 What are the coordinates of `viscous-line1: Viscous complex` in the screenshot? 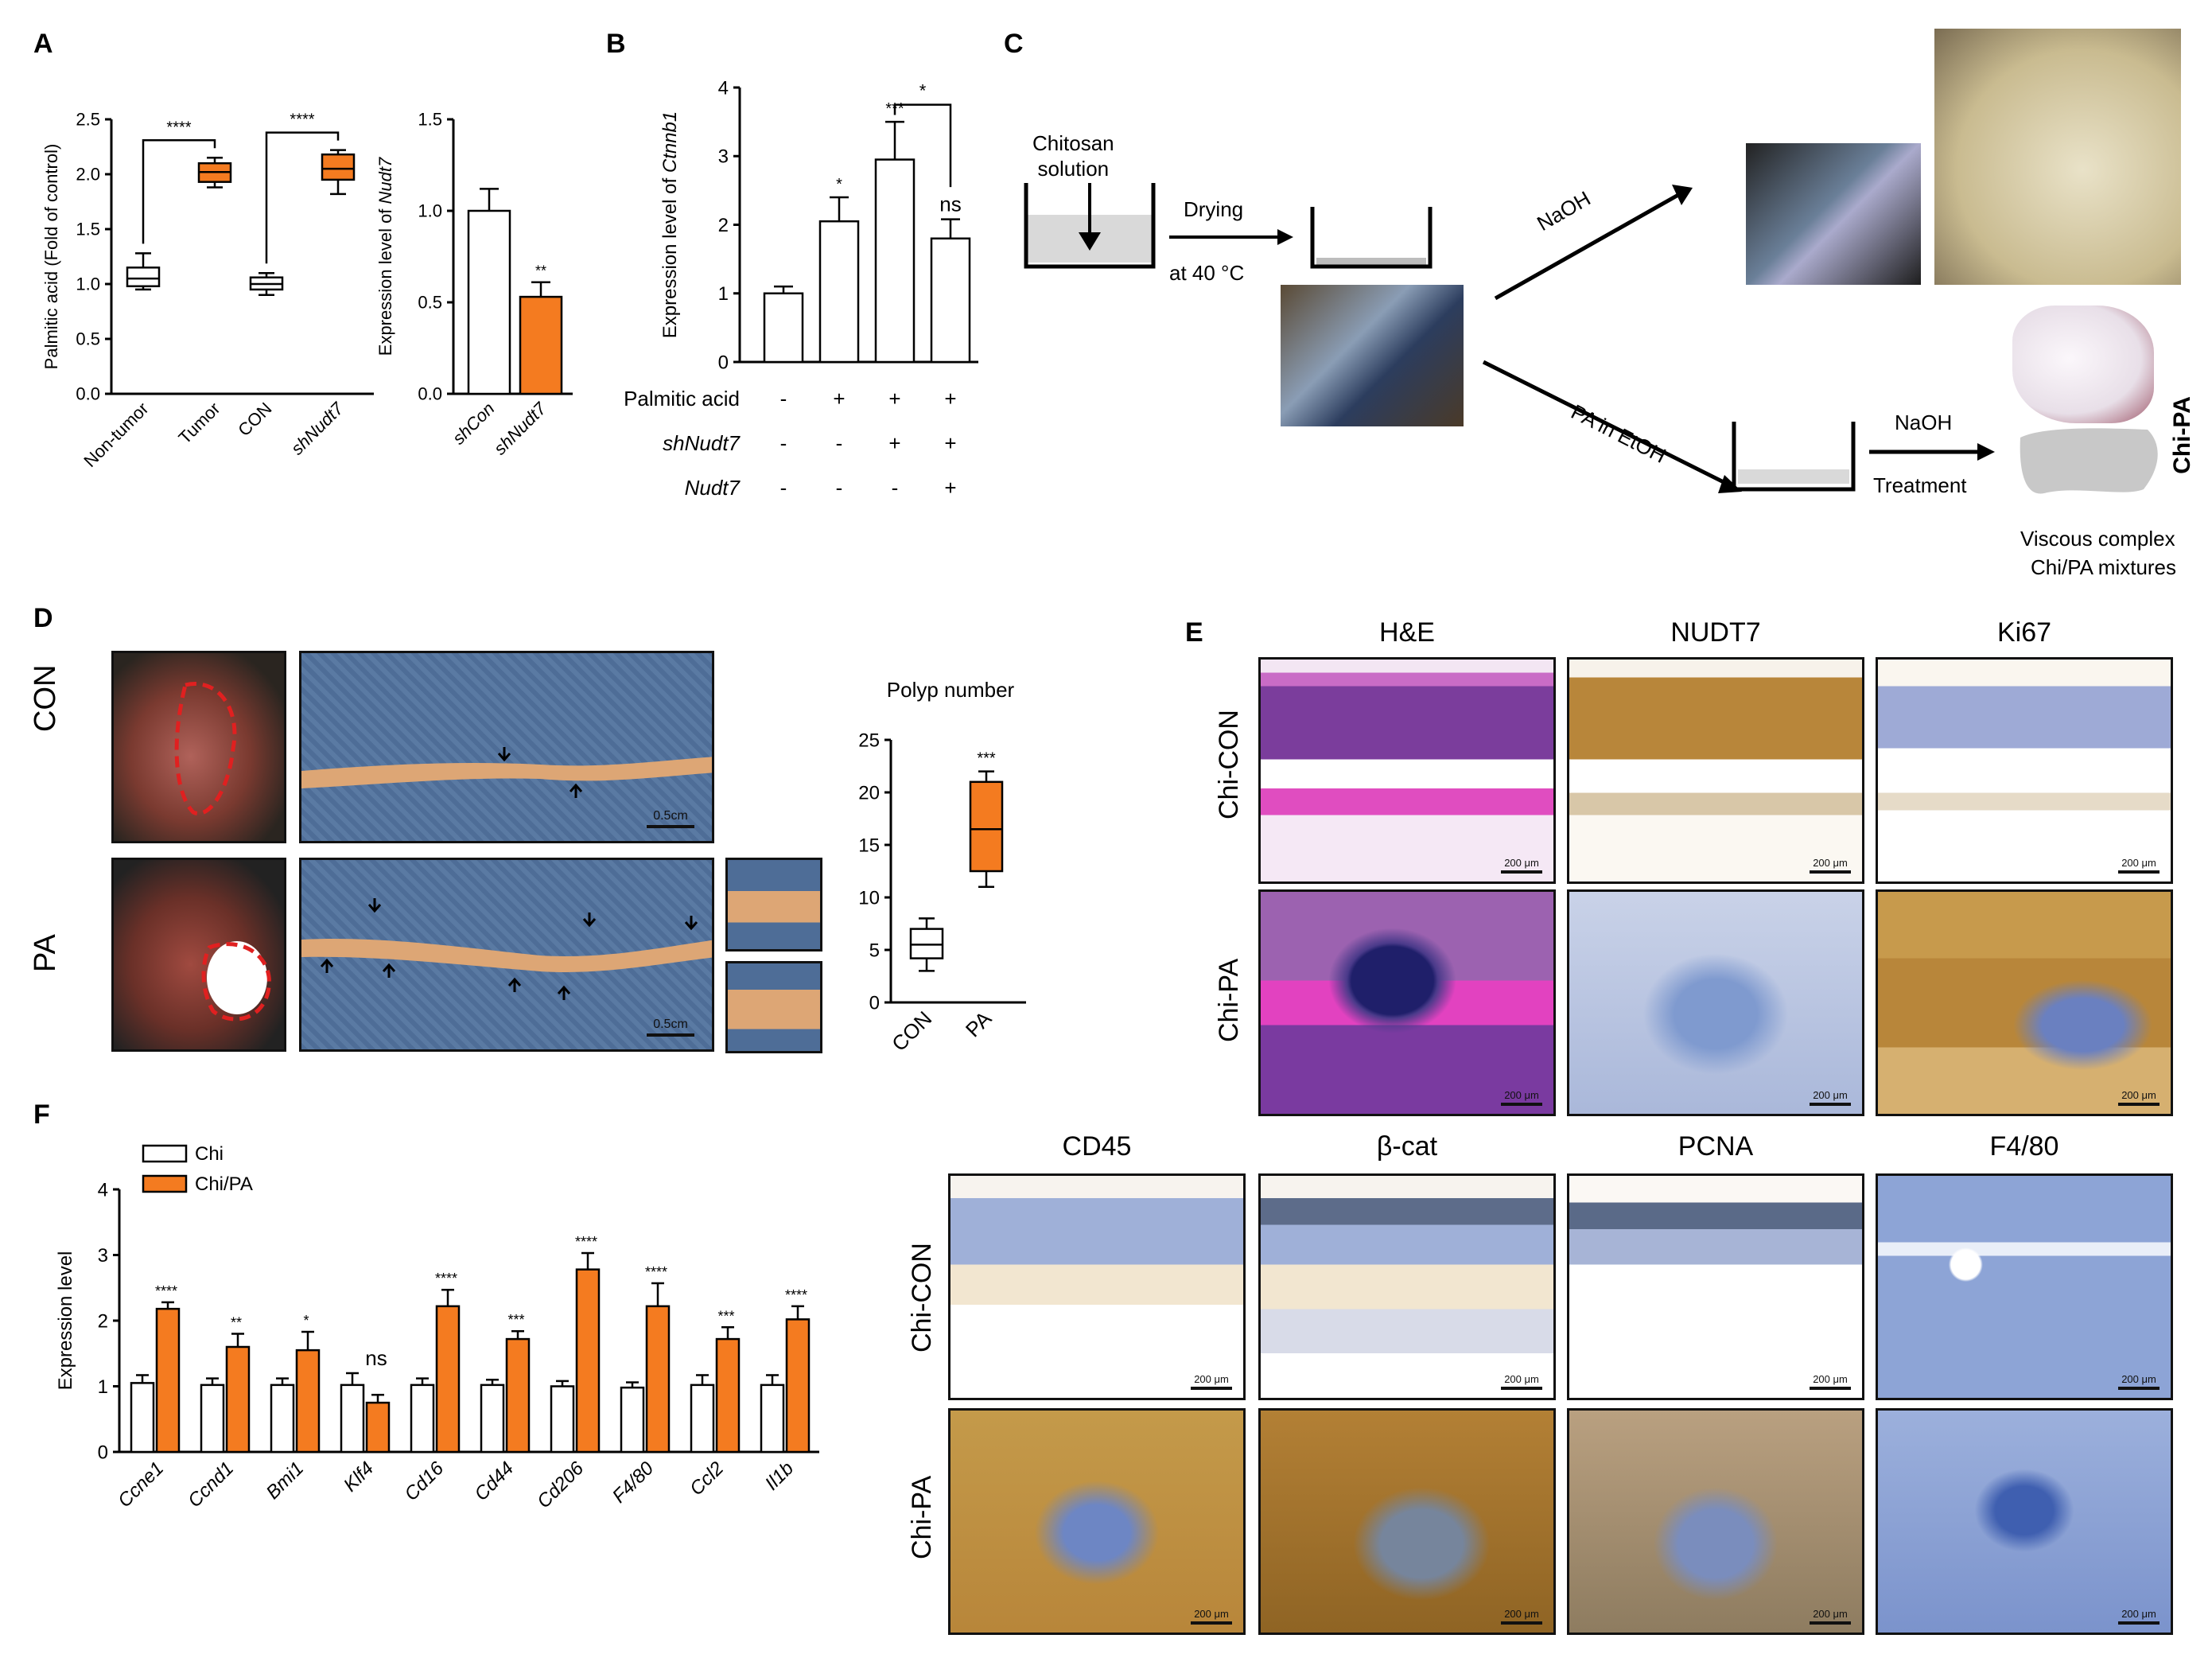 It's located at (2097, 539).